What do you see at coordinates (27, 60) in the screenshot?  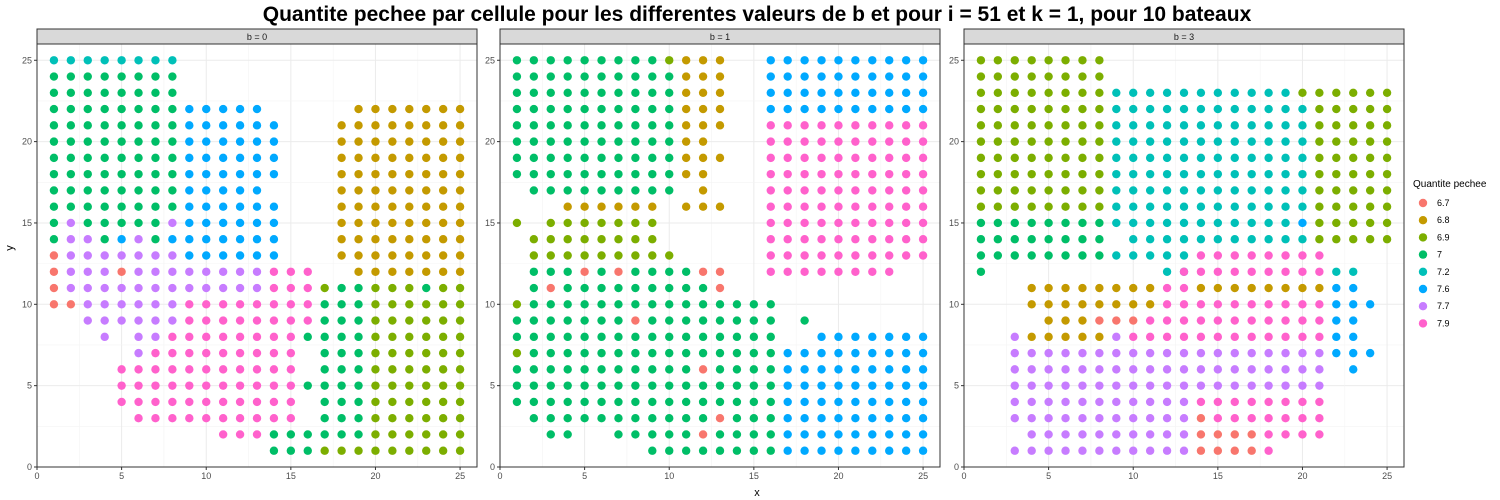 I see `y-tick-label: 25` at bounding box center [27, 60].